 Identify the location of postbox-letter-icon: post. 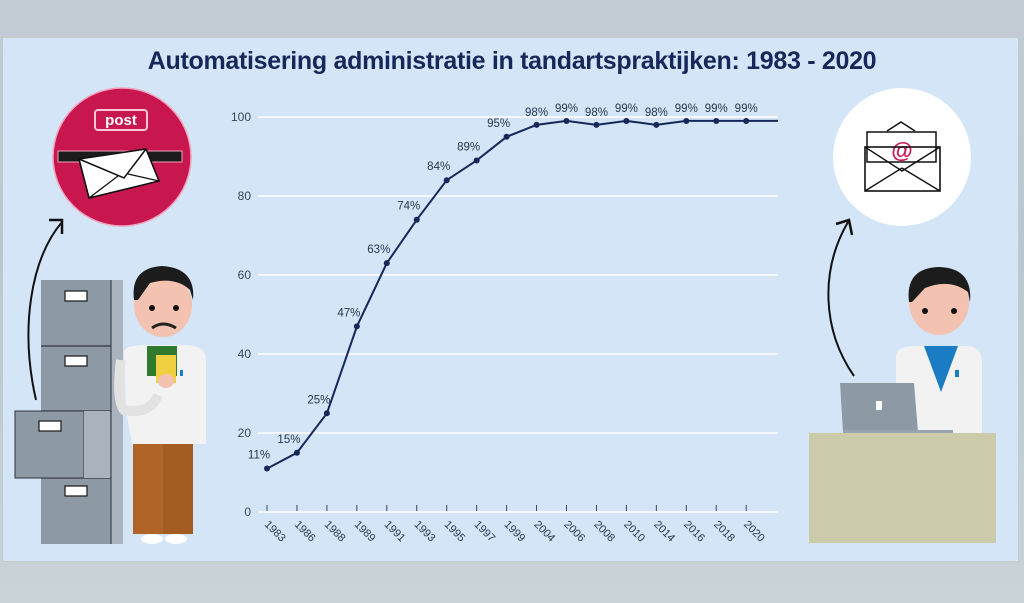
(122, 157).